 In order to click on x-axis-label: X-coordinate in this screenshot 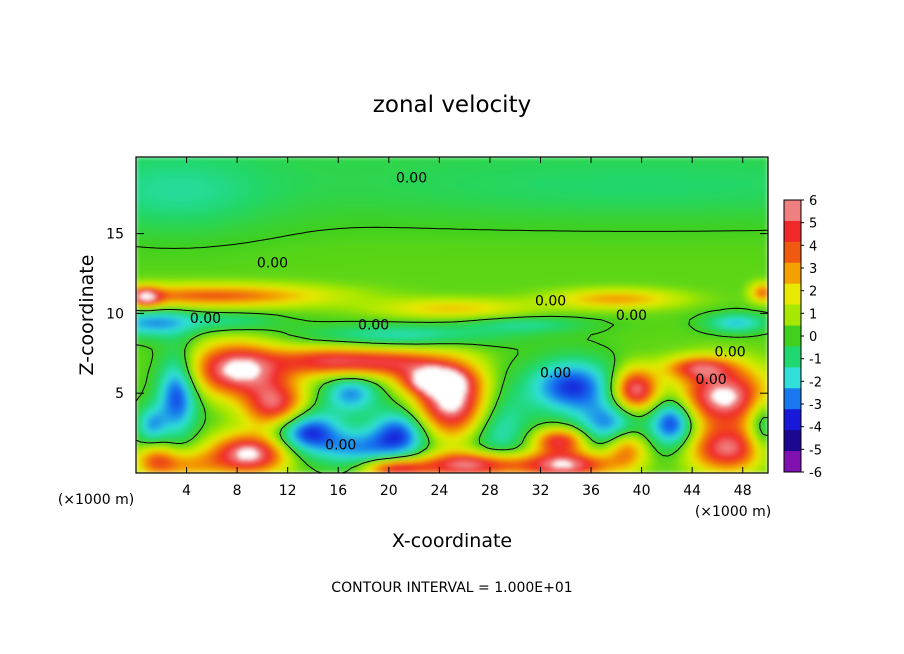, I will do `click(452, 541)`.